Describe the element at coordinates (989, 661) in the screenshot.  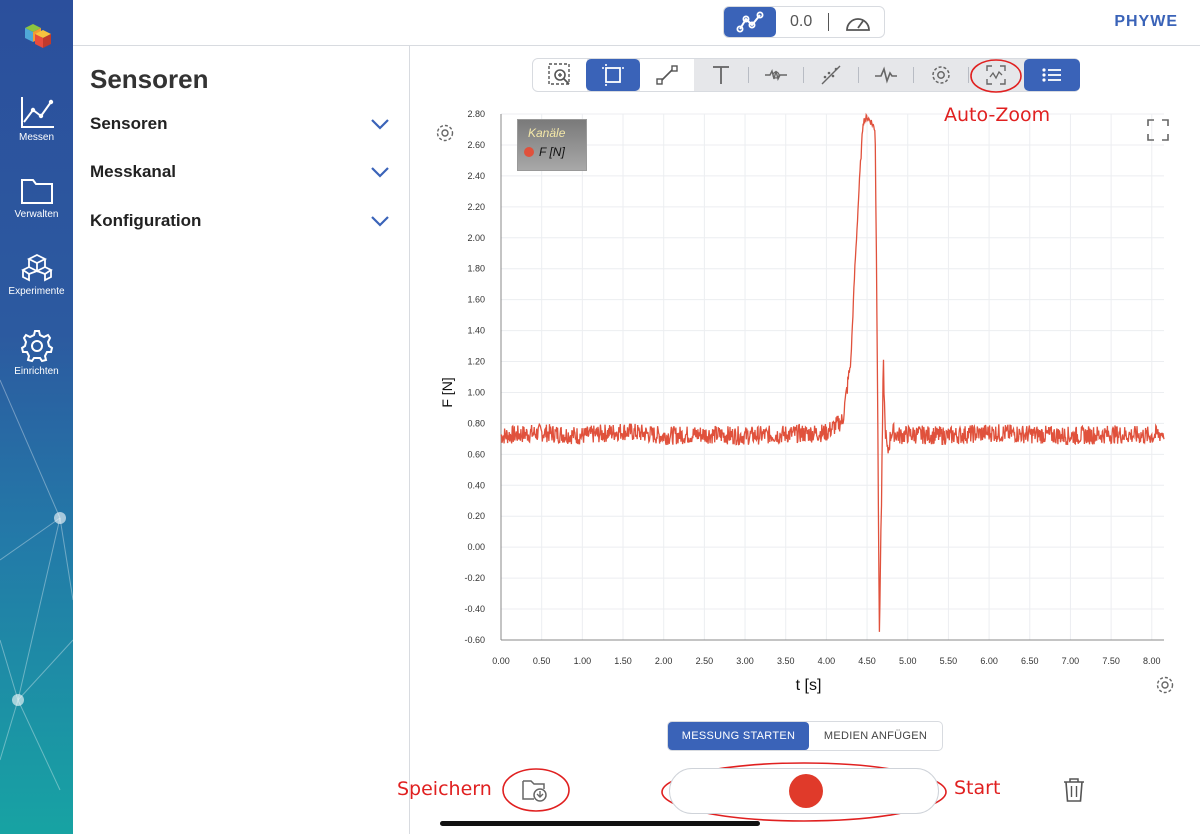
I see `x-tick-label: 6.00` at that location.